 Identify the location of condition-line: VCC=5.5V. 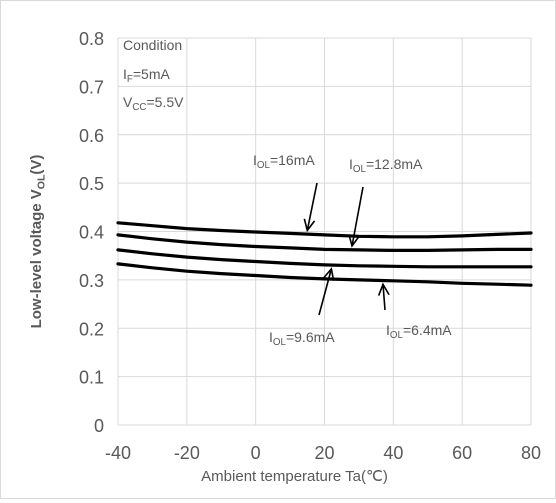
(153, 103).